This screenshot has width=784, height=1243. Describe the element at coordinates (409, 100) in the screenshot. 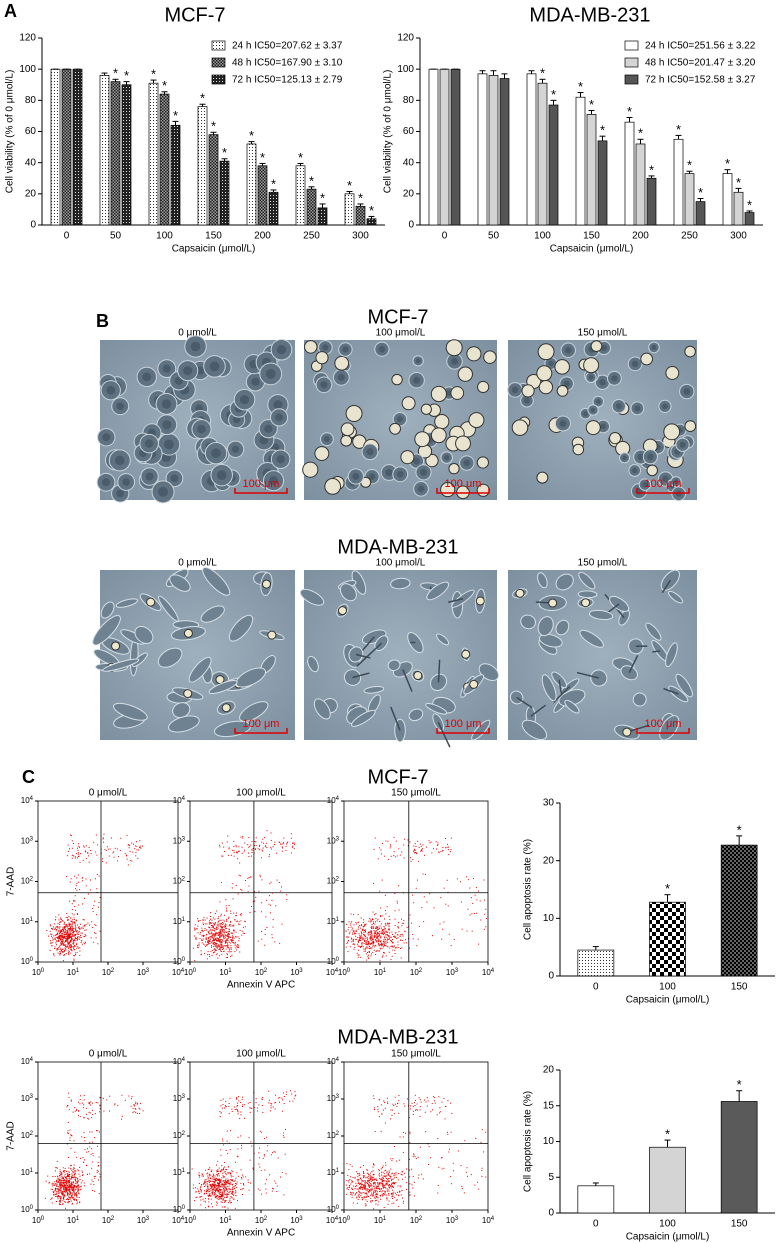

I see `y-tick-label: 80` at that location.